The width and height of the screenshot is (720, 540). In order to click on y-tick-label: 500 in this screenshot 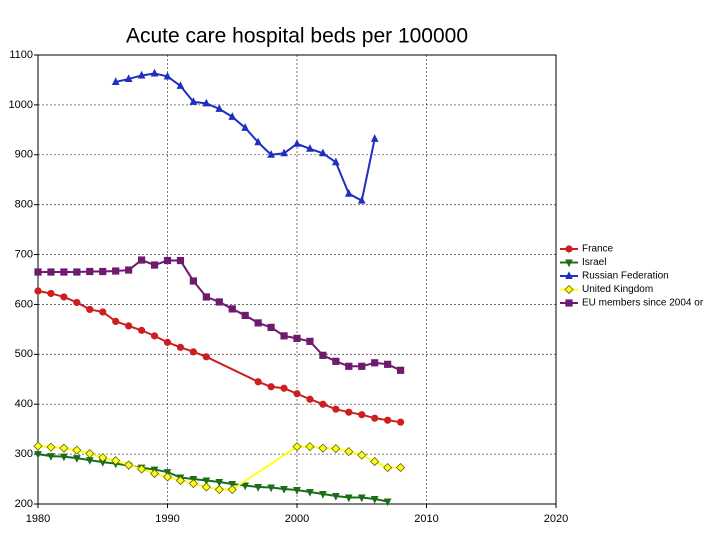, I will do `click(24, 354)`.